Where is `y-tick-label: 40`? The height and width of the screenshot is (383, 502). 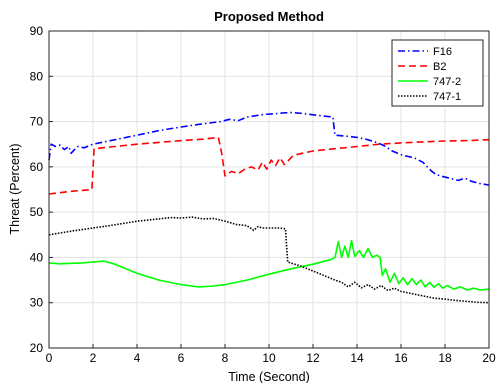 y-tick-label: 40 is located at coordinates (37, 257).